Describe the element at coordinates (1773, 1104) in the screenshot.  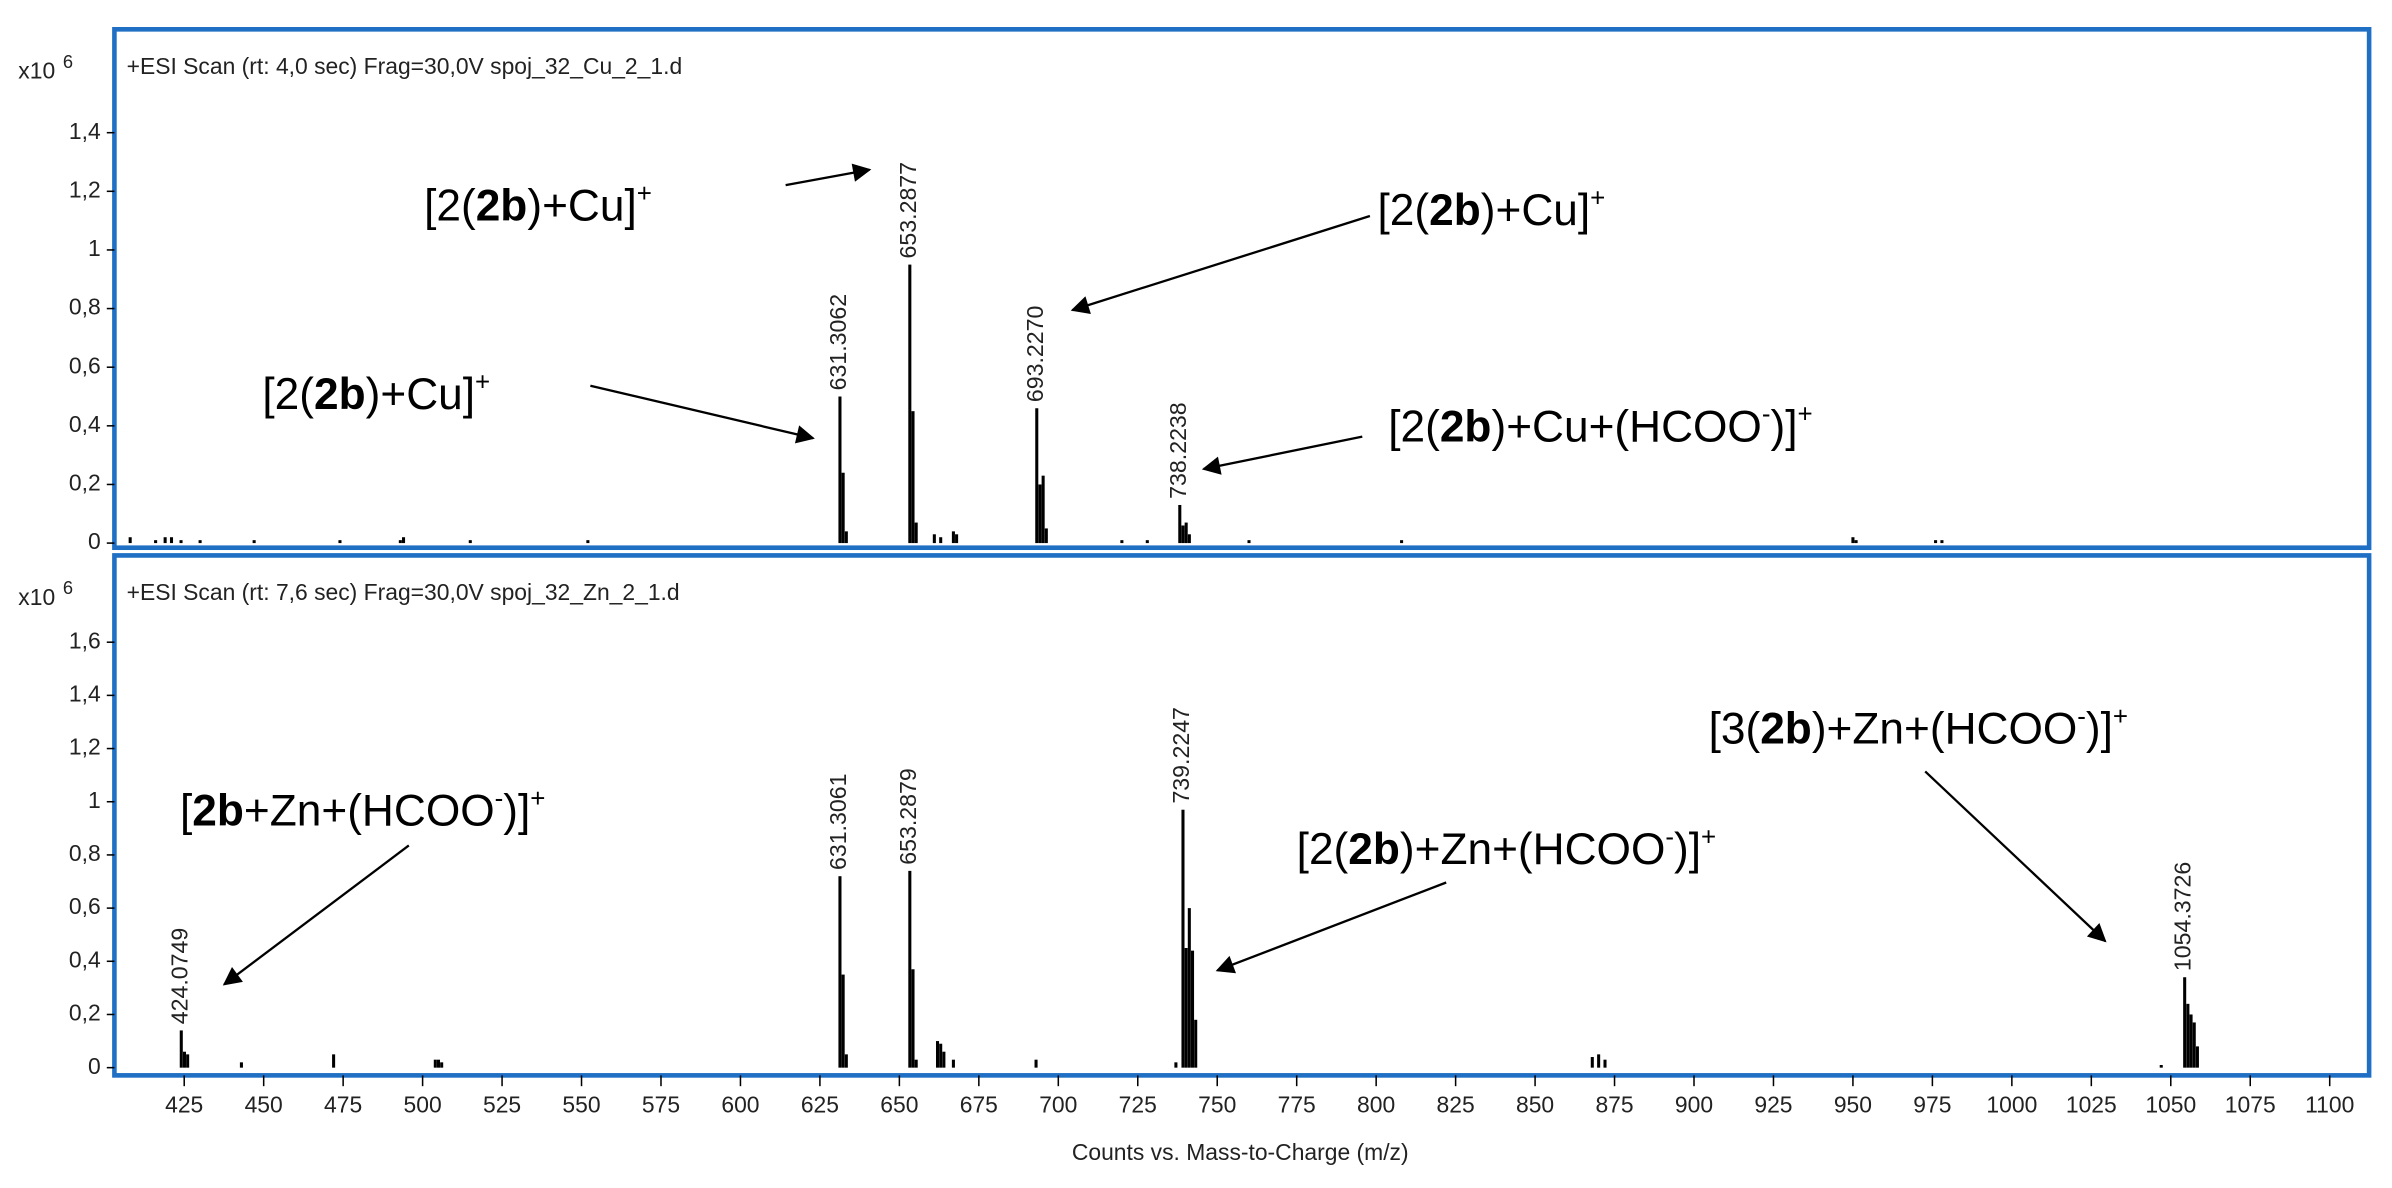
I see `x-tick-label: 925` at that location.